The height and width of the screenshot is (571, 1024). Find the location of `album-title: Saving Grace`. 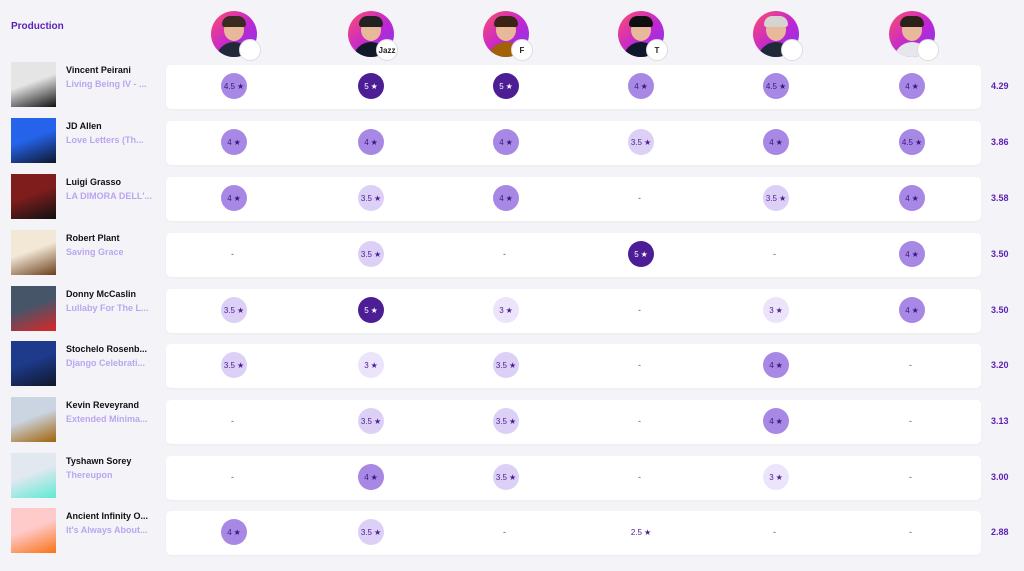

album-title: Saving Grace is located at coordinates (95, 252).